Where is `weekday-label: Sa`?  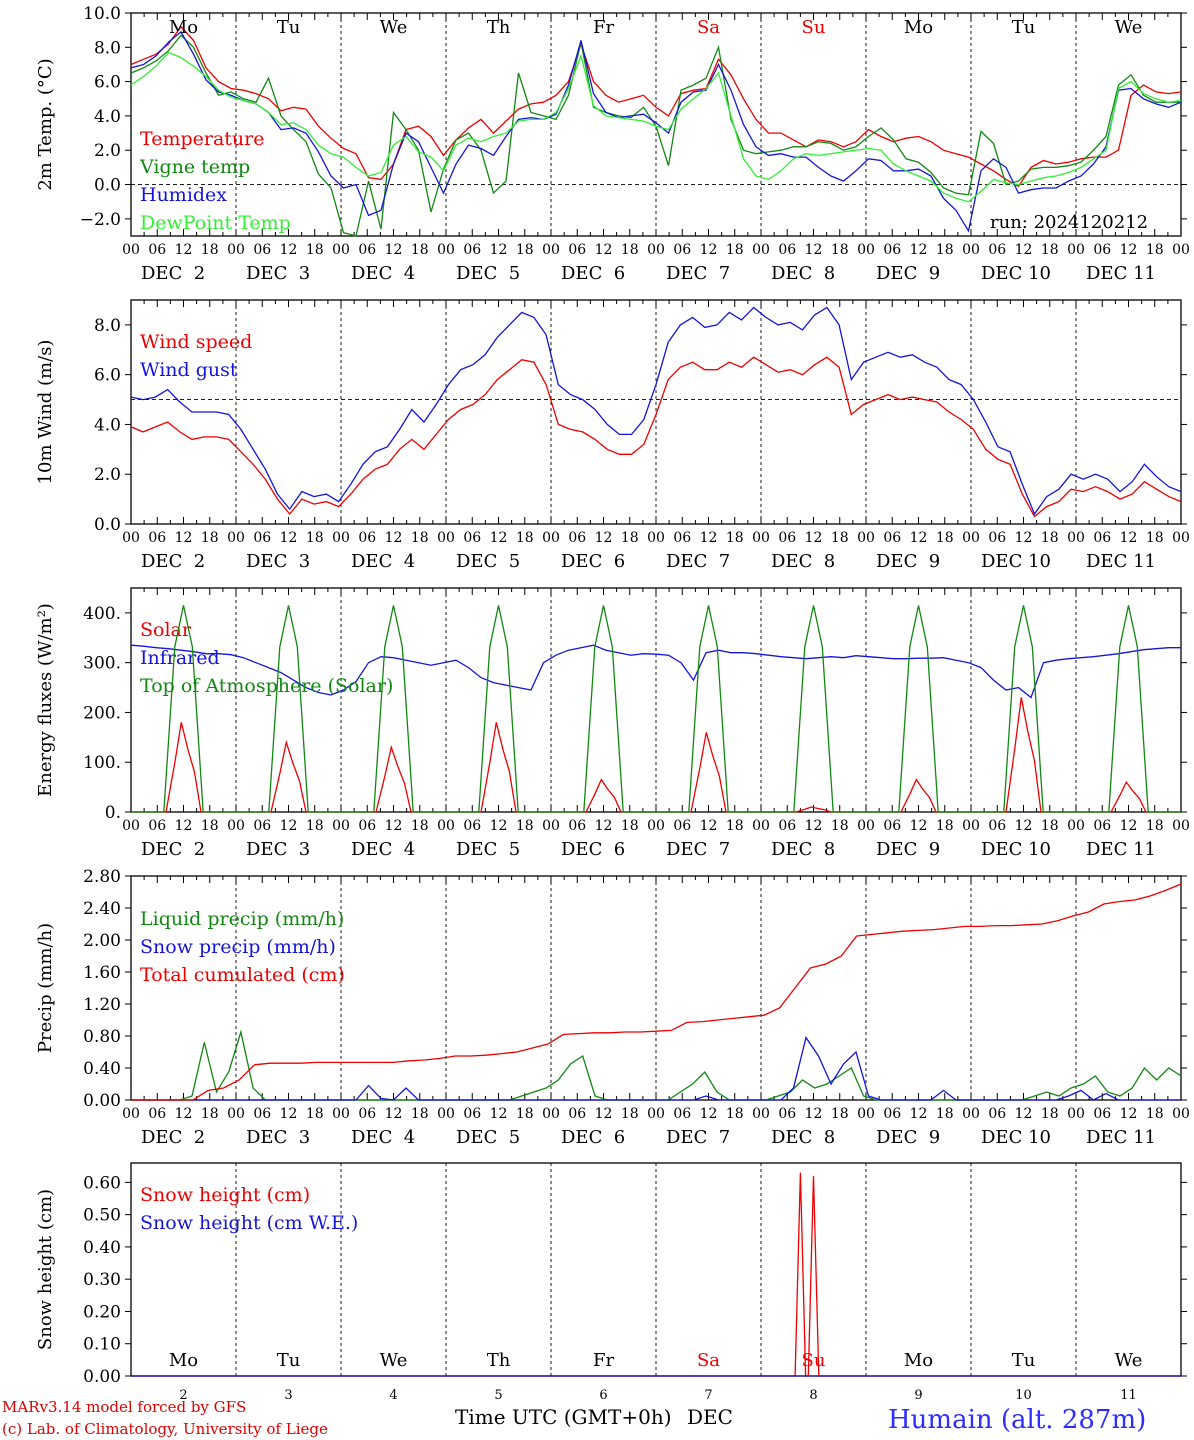 weekday-label: Sa is located at coordinates (708, 27).